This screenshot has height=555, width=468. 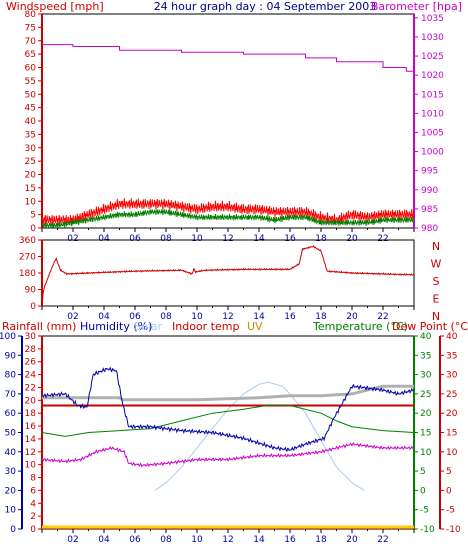 What do you see at coordinates (426, 337) in the screenshot?
I see `temperature-y-tick-label: 40` at bounding box center [426, 337].